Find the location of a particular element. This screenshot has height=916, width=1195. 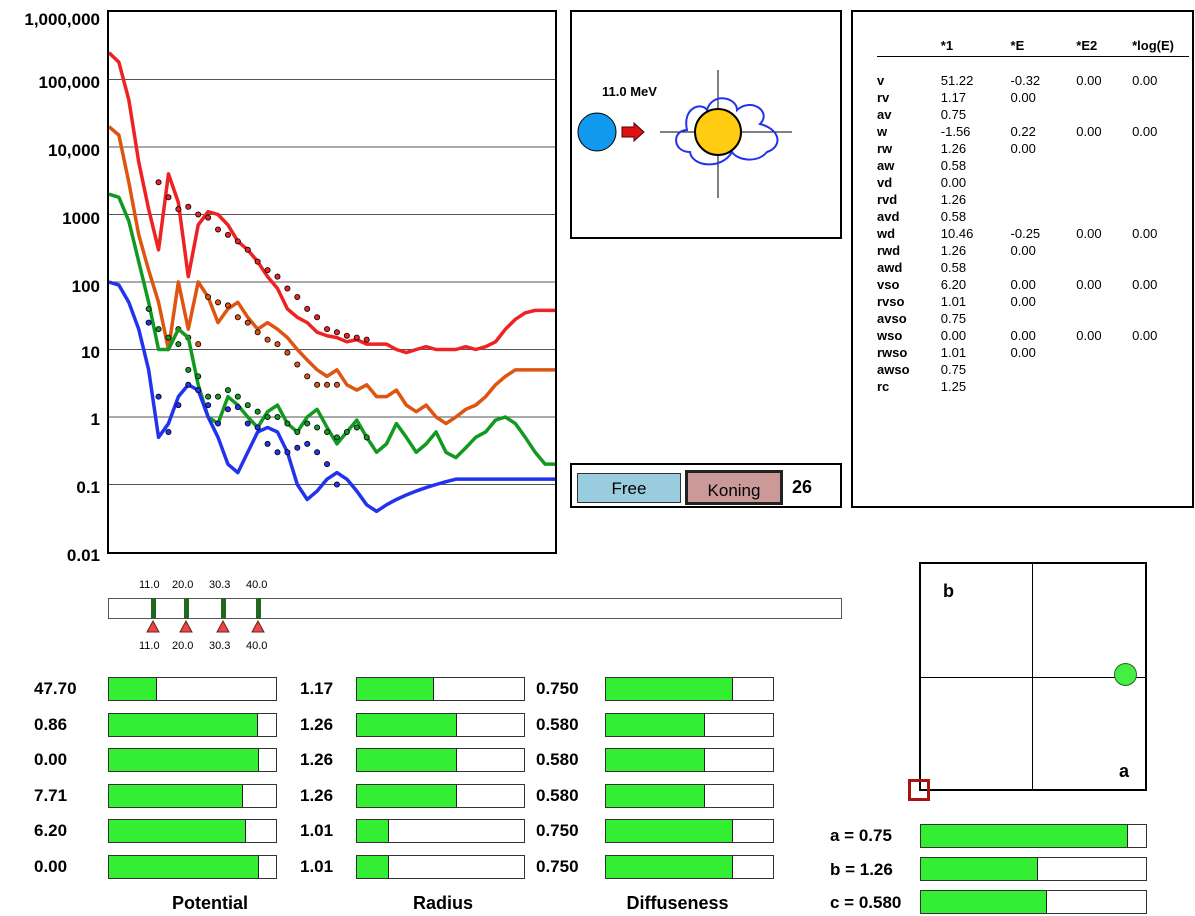

ab-point-marker is located at coordinates (1125, 674).